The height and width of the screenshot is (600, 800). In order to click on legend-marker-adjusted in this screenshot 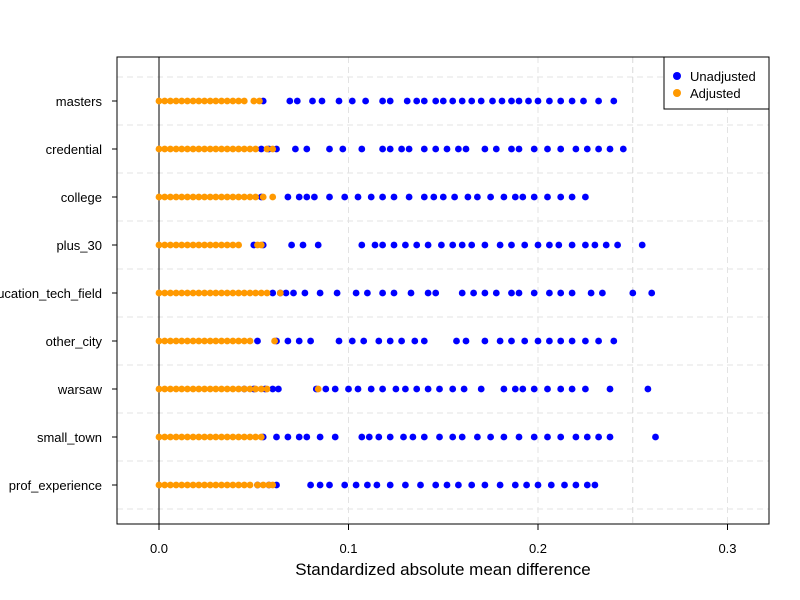, I will do `click(677, 93)`.